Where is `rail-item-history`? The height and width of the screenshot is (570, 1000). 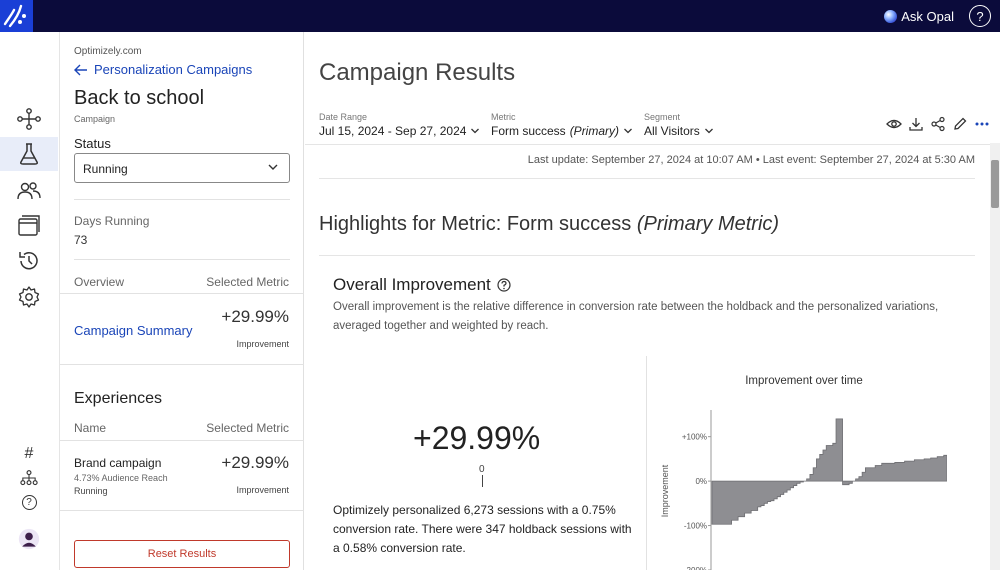 rail-item-history is located at coordinates (29, 261).